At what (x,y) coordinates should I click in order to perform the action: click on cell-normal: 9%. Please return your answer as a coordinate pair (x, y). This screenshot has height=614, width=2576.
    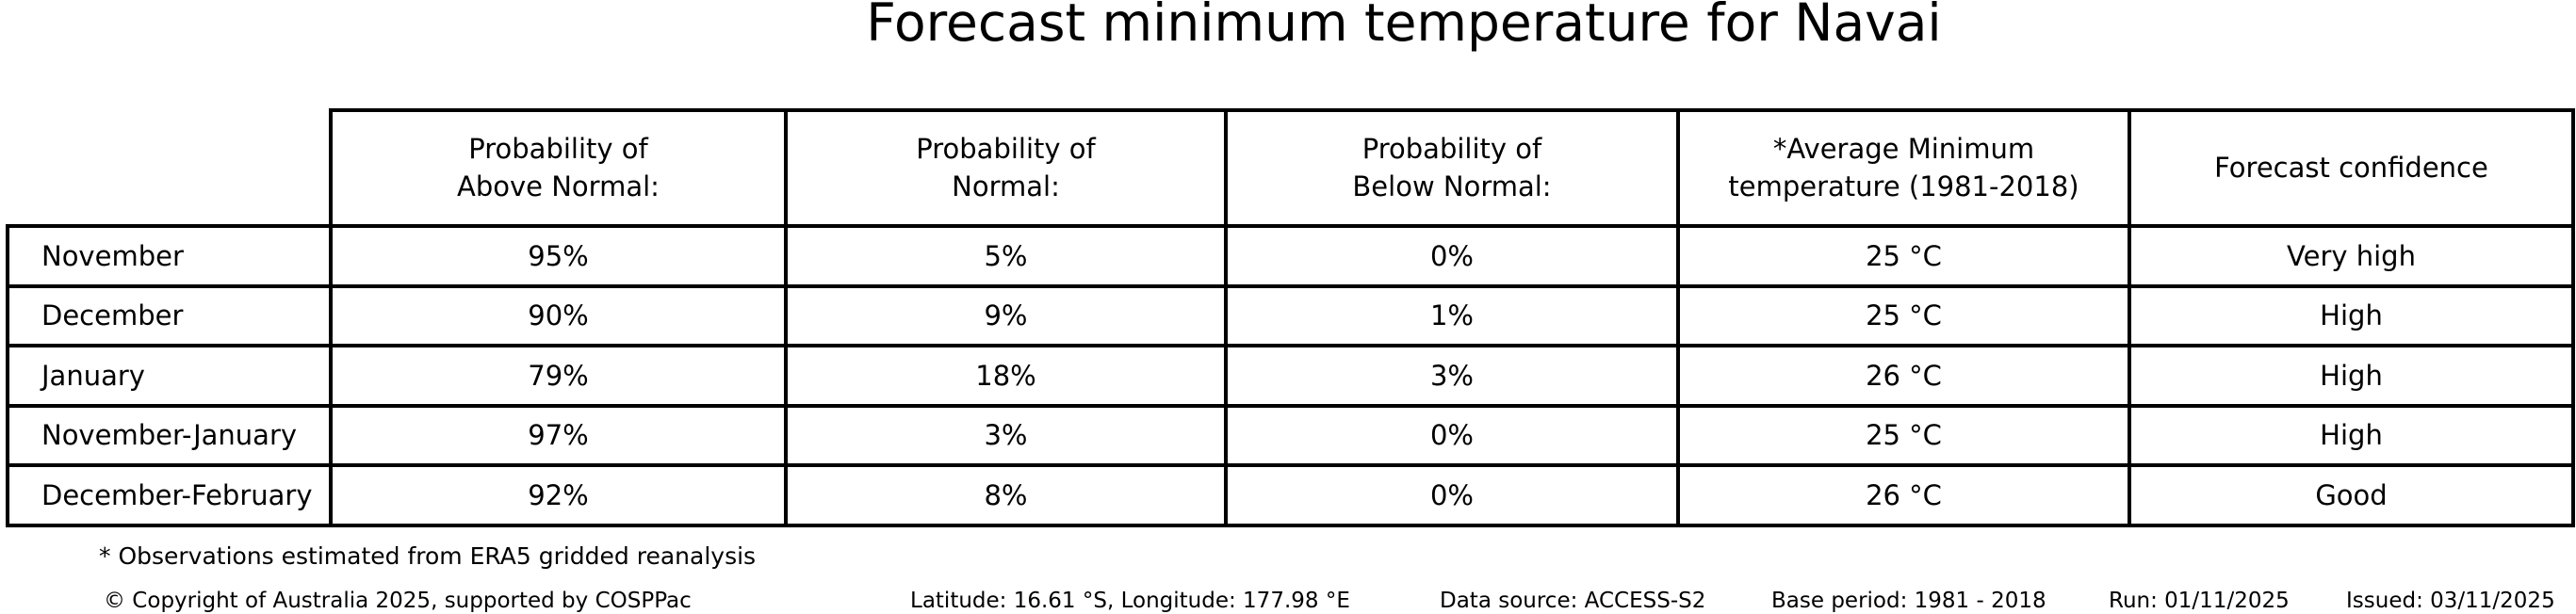
    Looking at the image, I should click on (1006, 315).